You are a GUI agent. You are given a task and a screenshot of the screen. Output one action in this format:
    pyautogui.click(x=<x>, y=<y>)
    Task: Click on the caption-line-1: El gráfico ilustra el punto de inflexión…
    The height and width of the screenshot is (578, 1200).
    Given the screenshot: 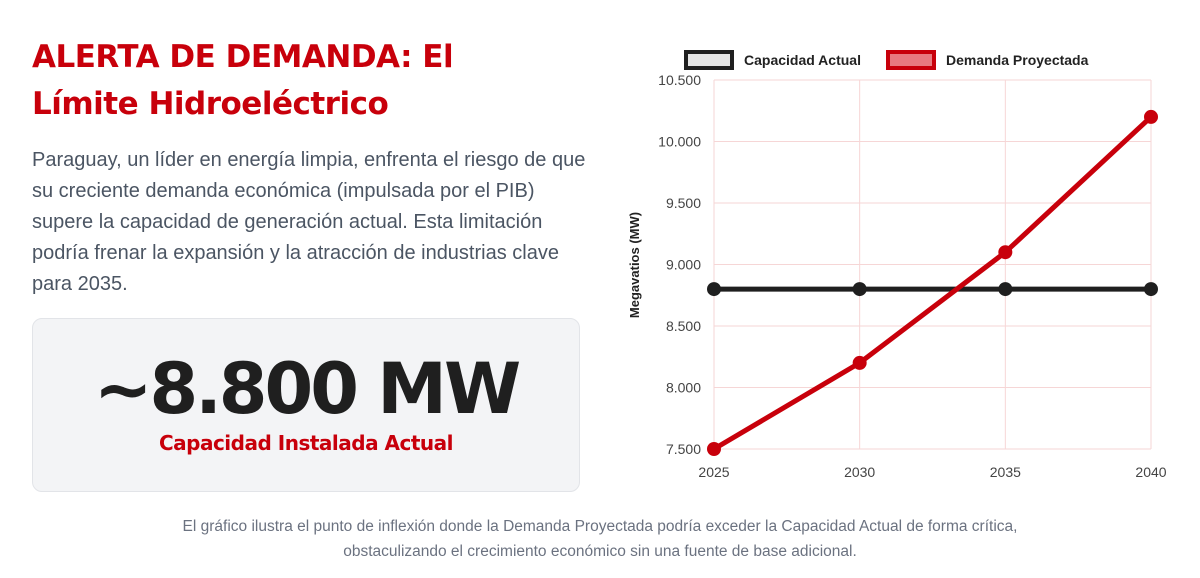 What is the action you would take?
    pyautogui.click(x=600, y=526)
    